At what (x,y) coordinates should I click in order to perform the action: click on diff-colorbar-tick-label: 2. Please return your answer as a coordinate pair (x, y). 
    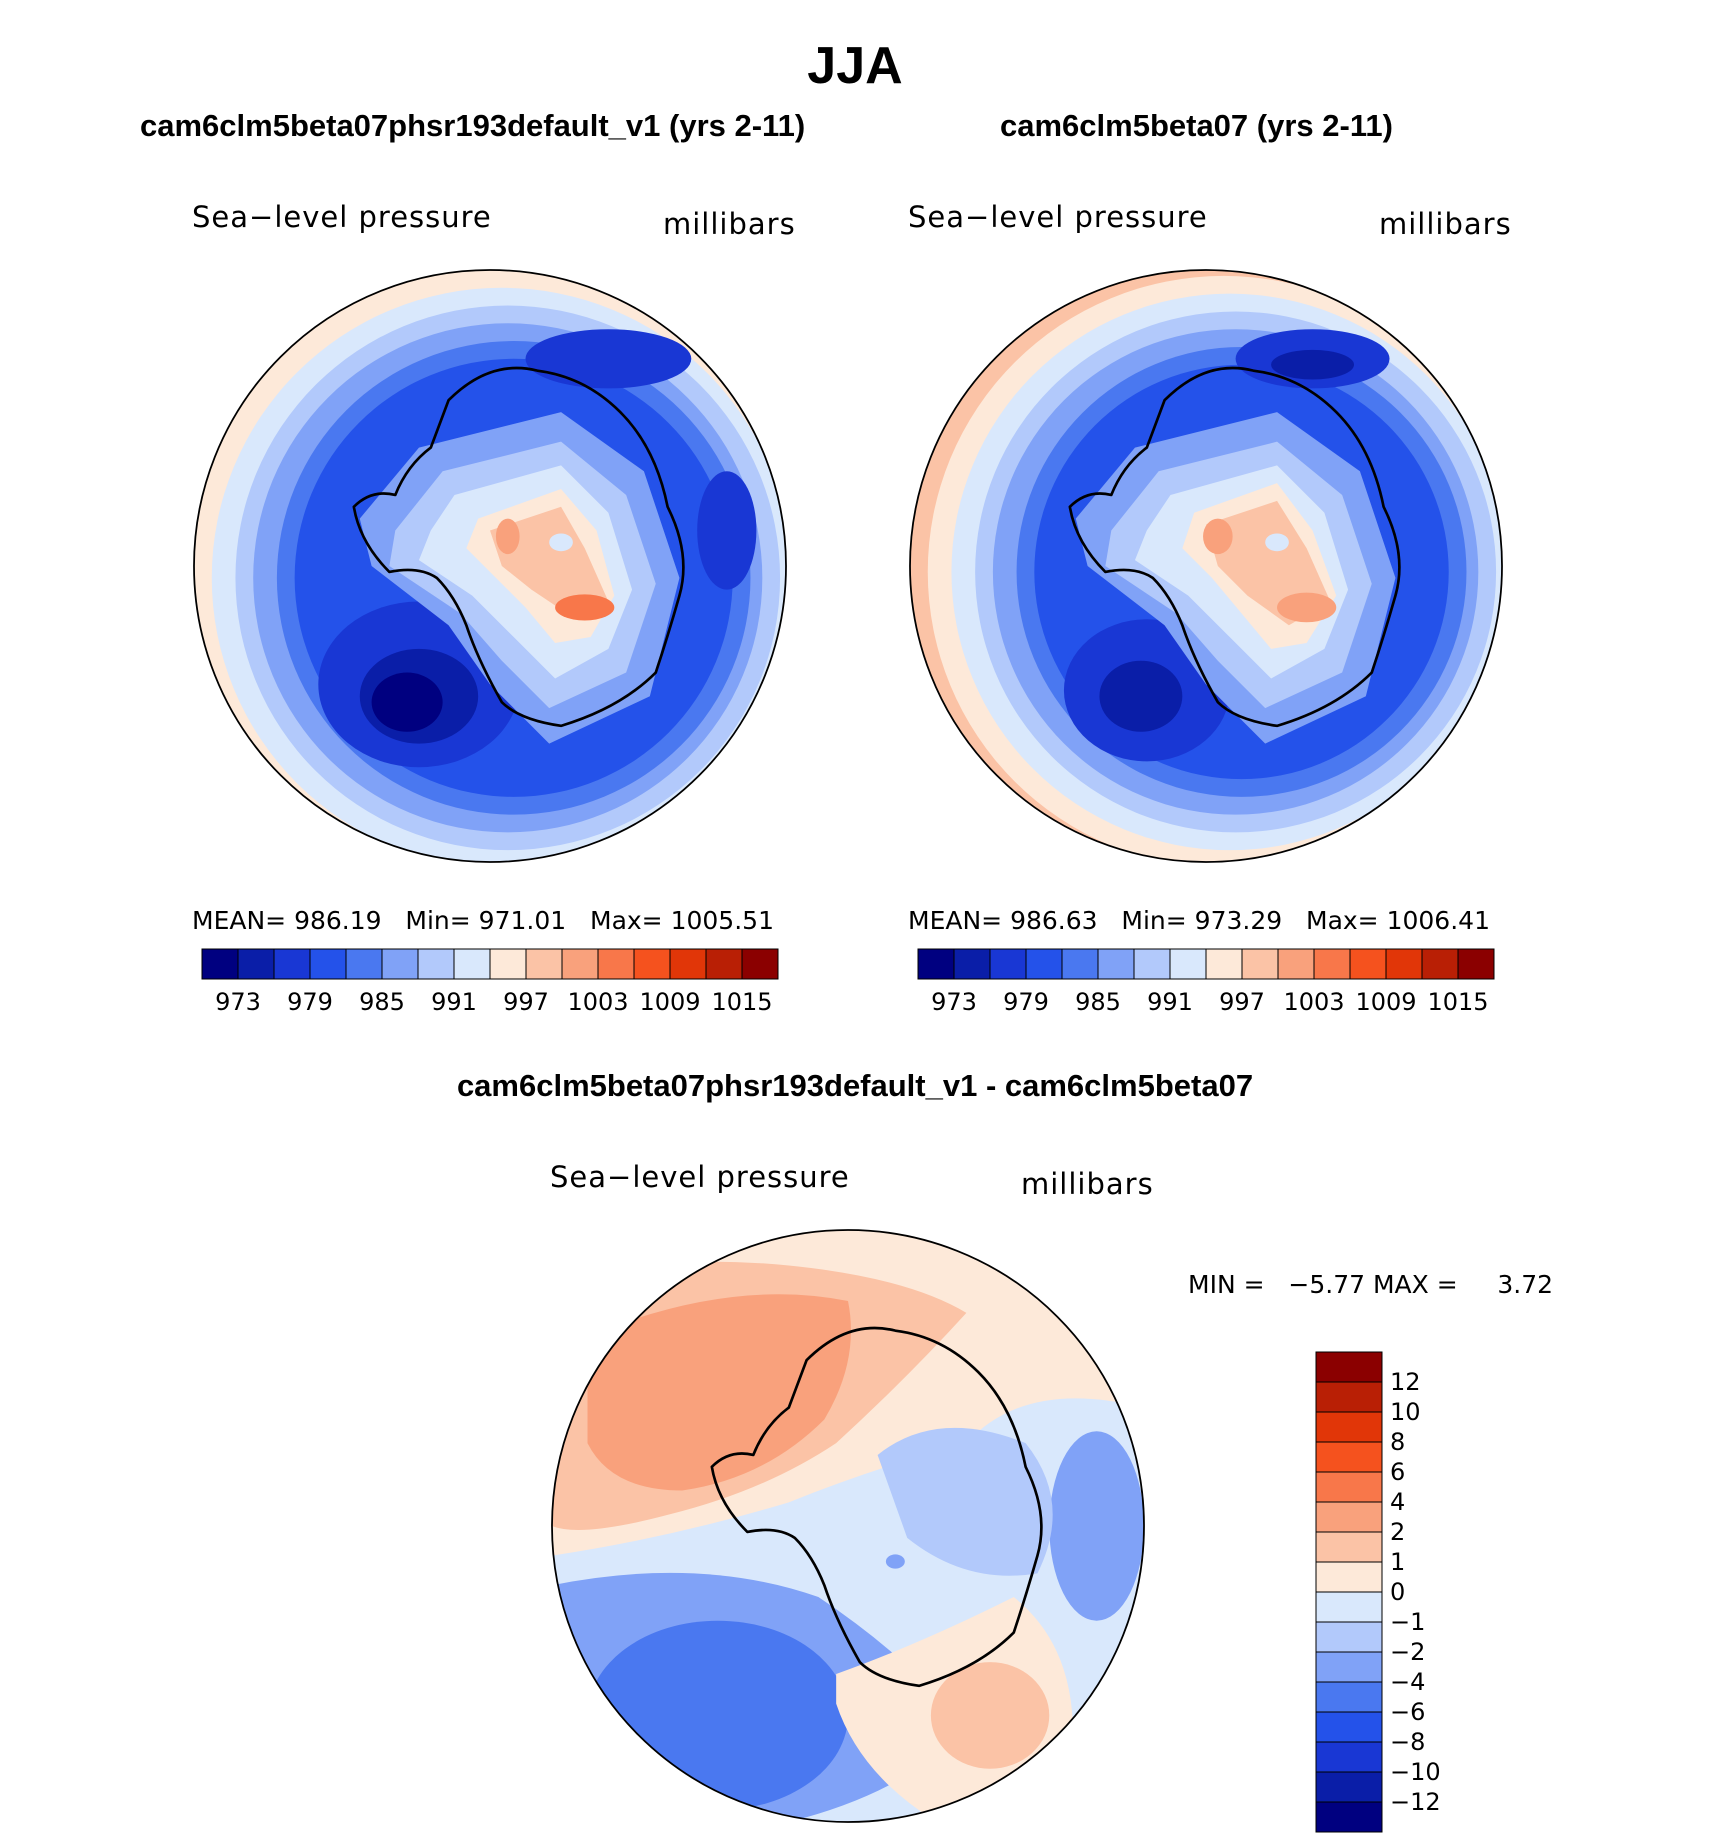
    Looking at the image, I should click on (1398, 1532).